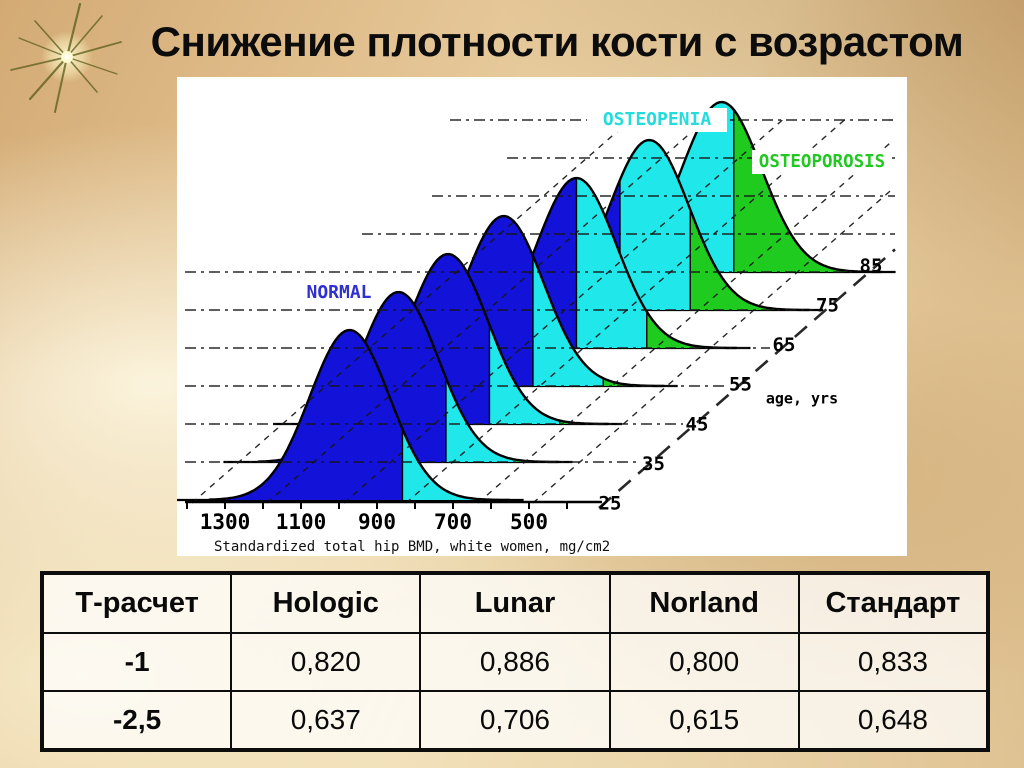 The width and height of the screenshot is (1024, 768). I want to click on age-label-55: 55, so click(740, 385).